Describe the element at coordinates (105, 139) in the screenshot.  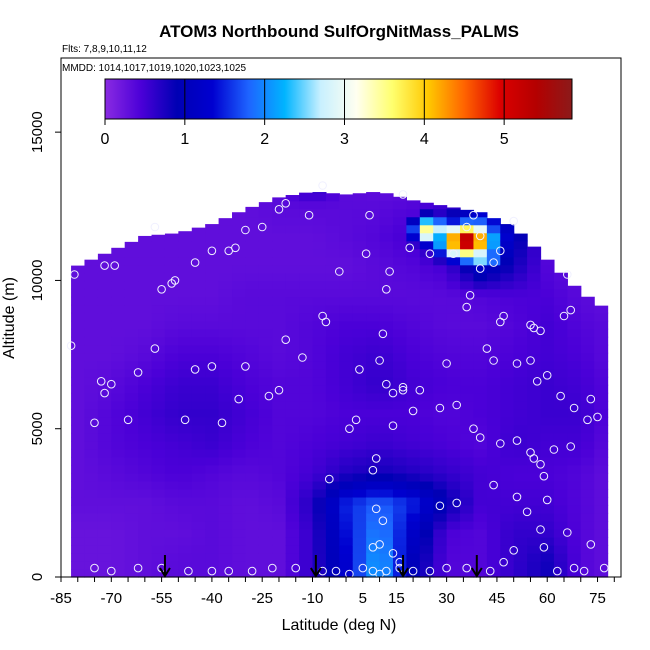
I see `colorbar-tick-label: 0` at that location.